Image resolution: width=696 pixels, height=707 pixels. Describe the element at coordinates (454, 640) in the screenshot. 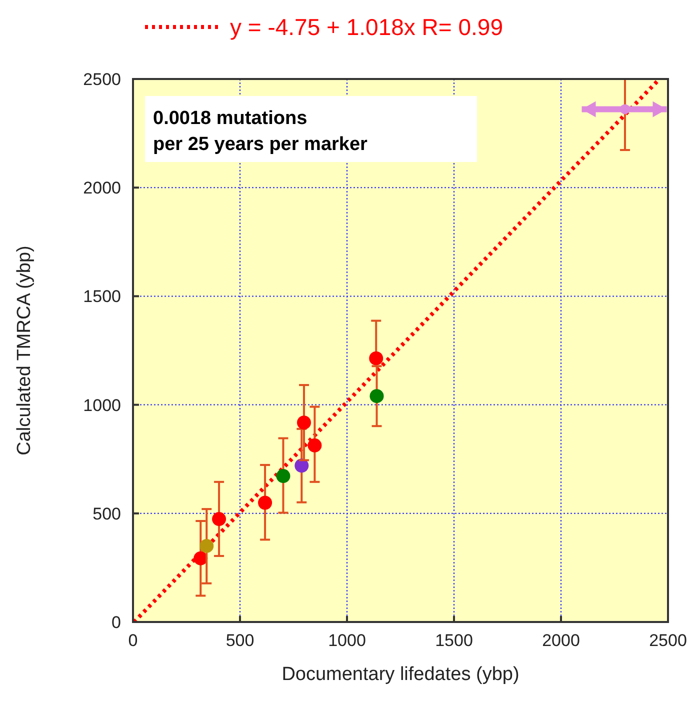

I see `x-tick-label: 1500` at that location.